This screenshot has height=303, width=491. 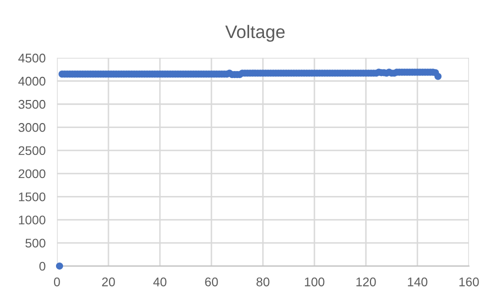 I want to click on x-tick-label: 100, so click(x=314, y=281).